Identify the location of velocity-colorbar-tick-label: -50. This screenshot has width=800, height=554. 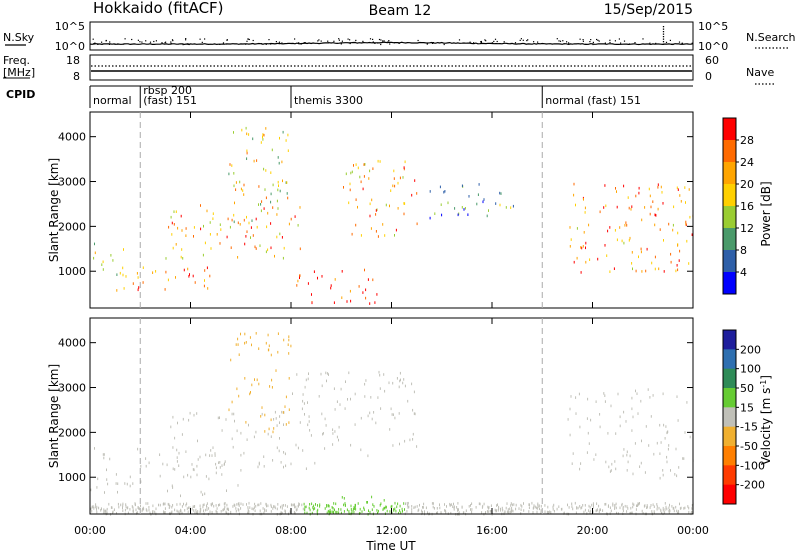
(749, 446).